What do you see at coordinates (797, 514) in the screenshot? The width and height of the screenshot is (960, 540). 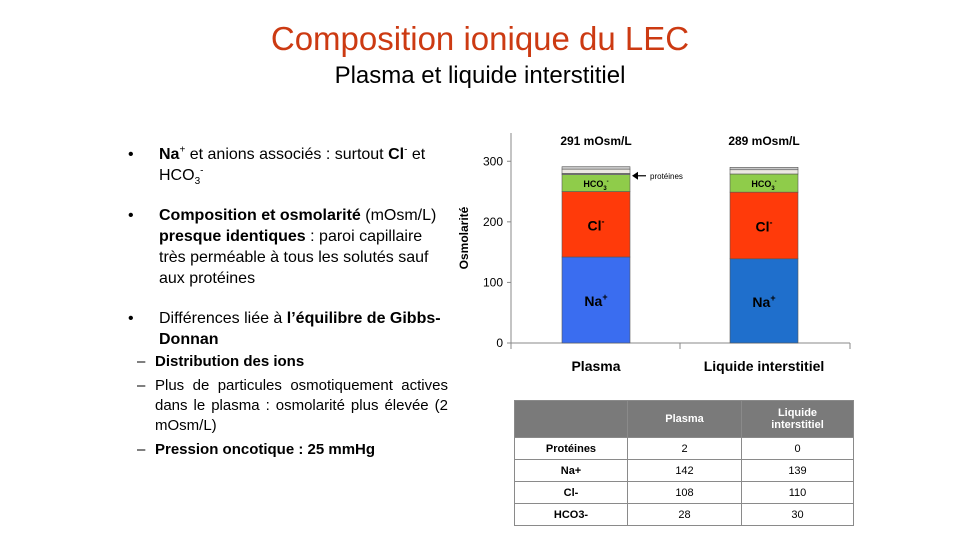 I see `table-cell: 30` at bounding box center [797, 514].